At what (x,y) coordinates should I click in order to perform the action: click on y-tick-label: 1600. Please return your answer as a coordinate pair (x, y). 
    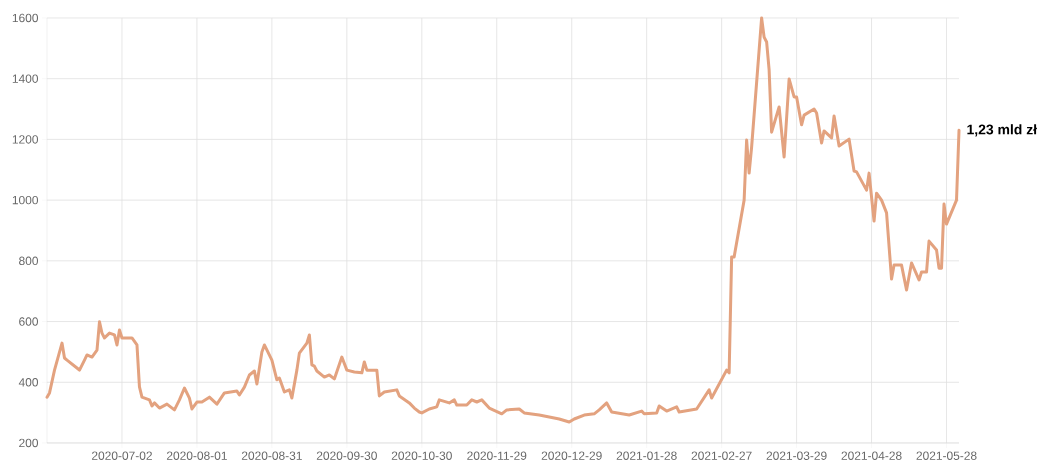
    Looking at the image, I should click on (25, 18).